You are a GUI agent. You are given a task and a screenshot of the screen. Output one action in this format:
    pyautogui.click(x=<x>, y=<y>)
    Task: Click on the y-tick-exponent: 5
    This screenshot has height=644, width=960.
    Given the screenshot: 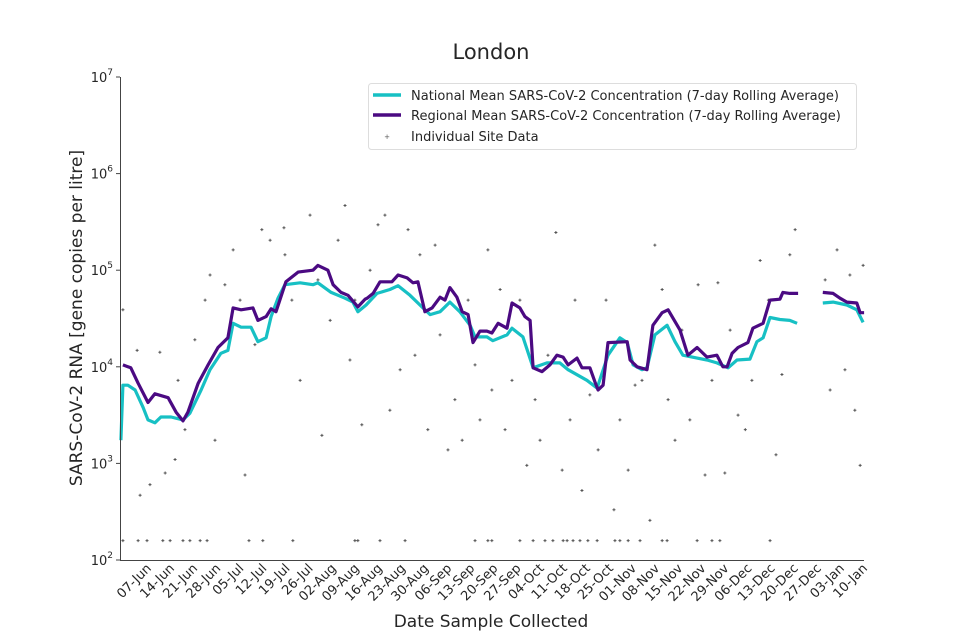 What is the action you would take?
    pyautogui.click(x=110, y=266)
    